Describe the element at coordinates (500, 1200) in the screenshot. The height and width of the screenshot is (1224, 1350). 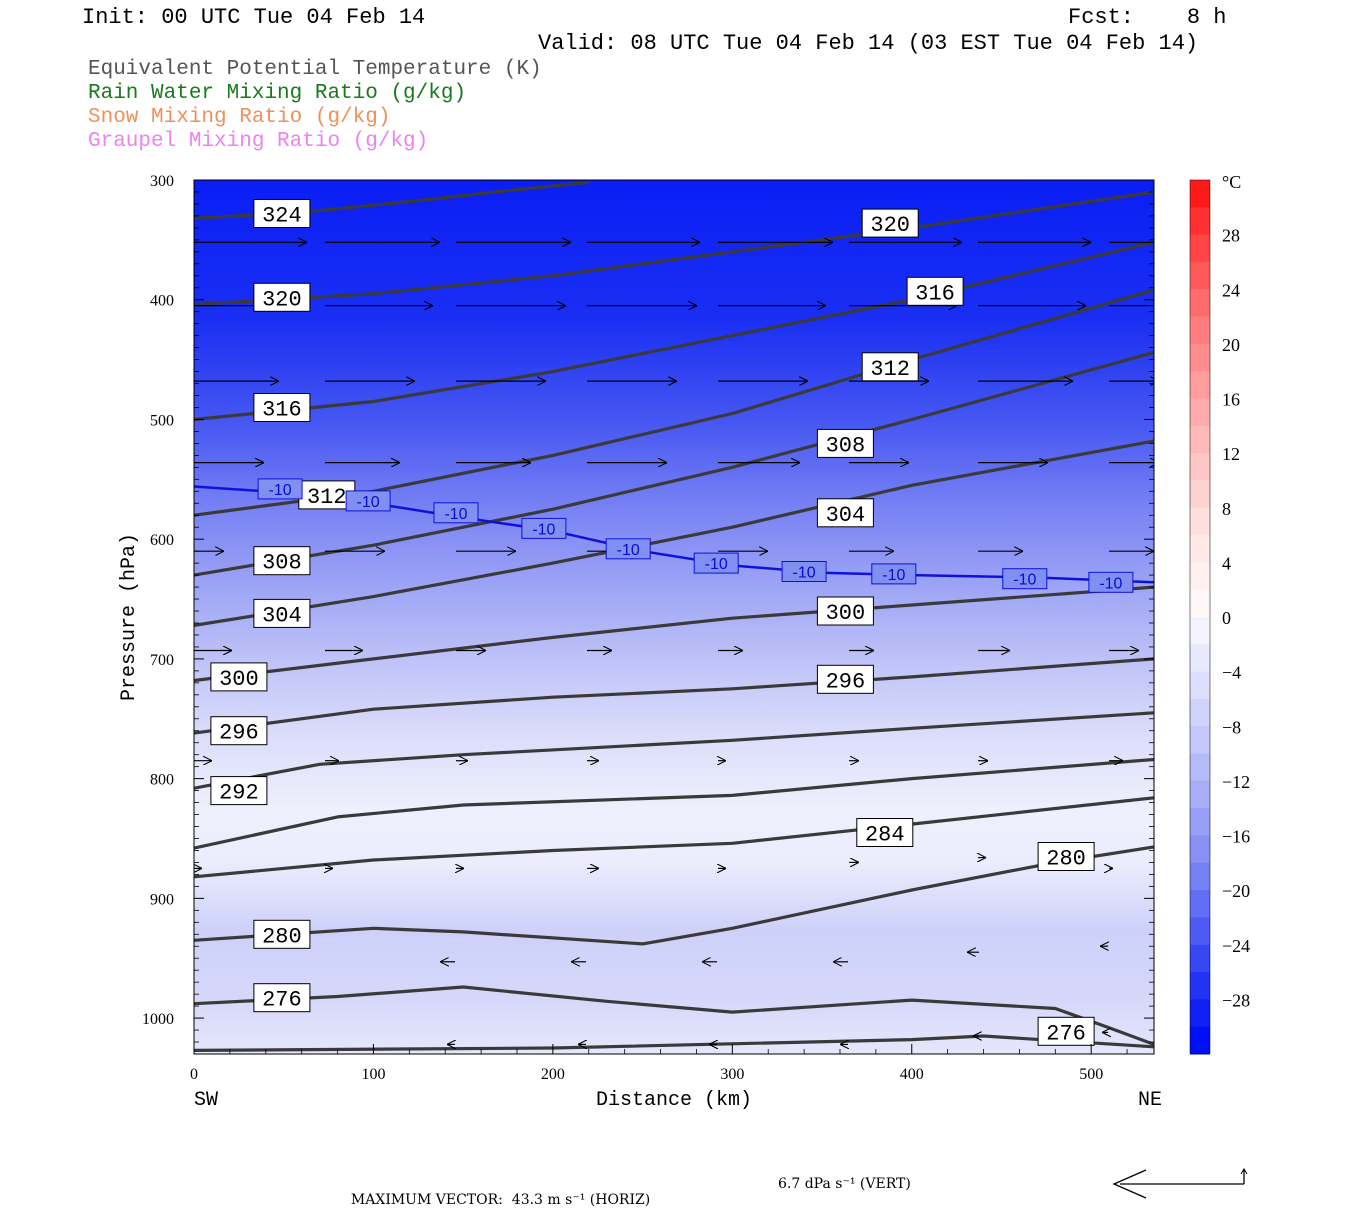
I see `max-vector-horiz: MAXIMUM VECTOR: 43.3 m s⁻¹ (HORIZ)` at that location.